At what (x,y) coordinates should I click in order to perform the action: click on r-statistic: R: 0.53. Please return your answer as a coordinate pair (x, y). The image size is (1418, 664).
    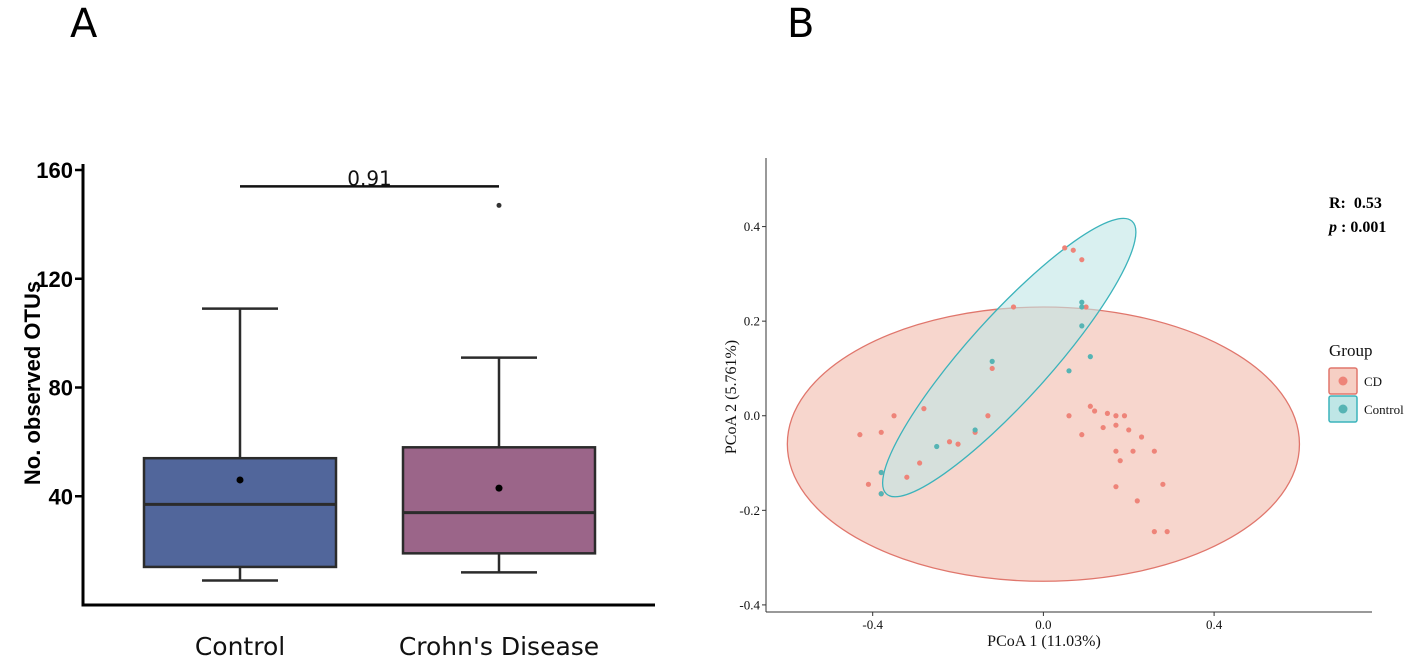
    Looking at the image, I should click on (1355, 203).